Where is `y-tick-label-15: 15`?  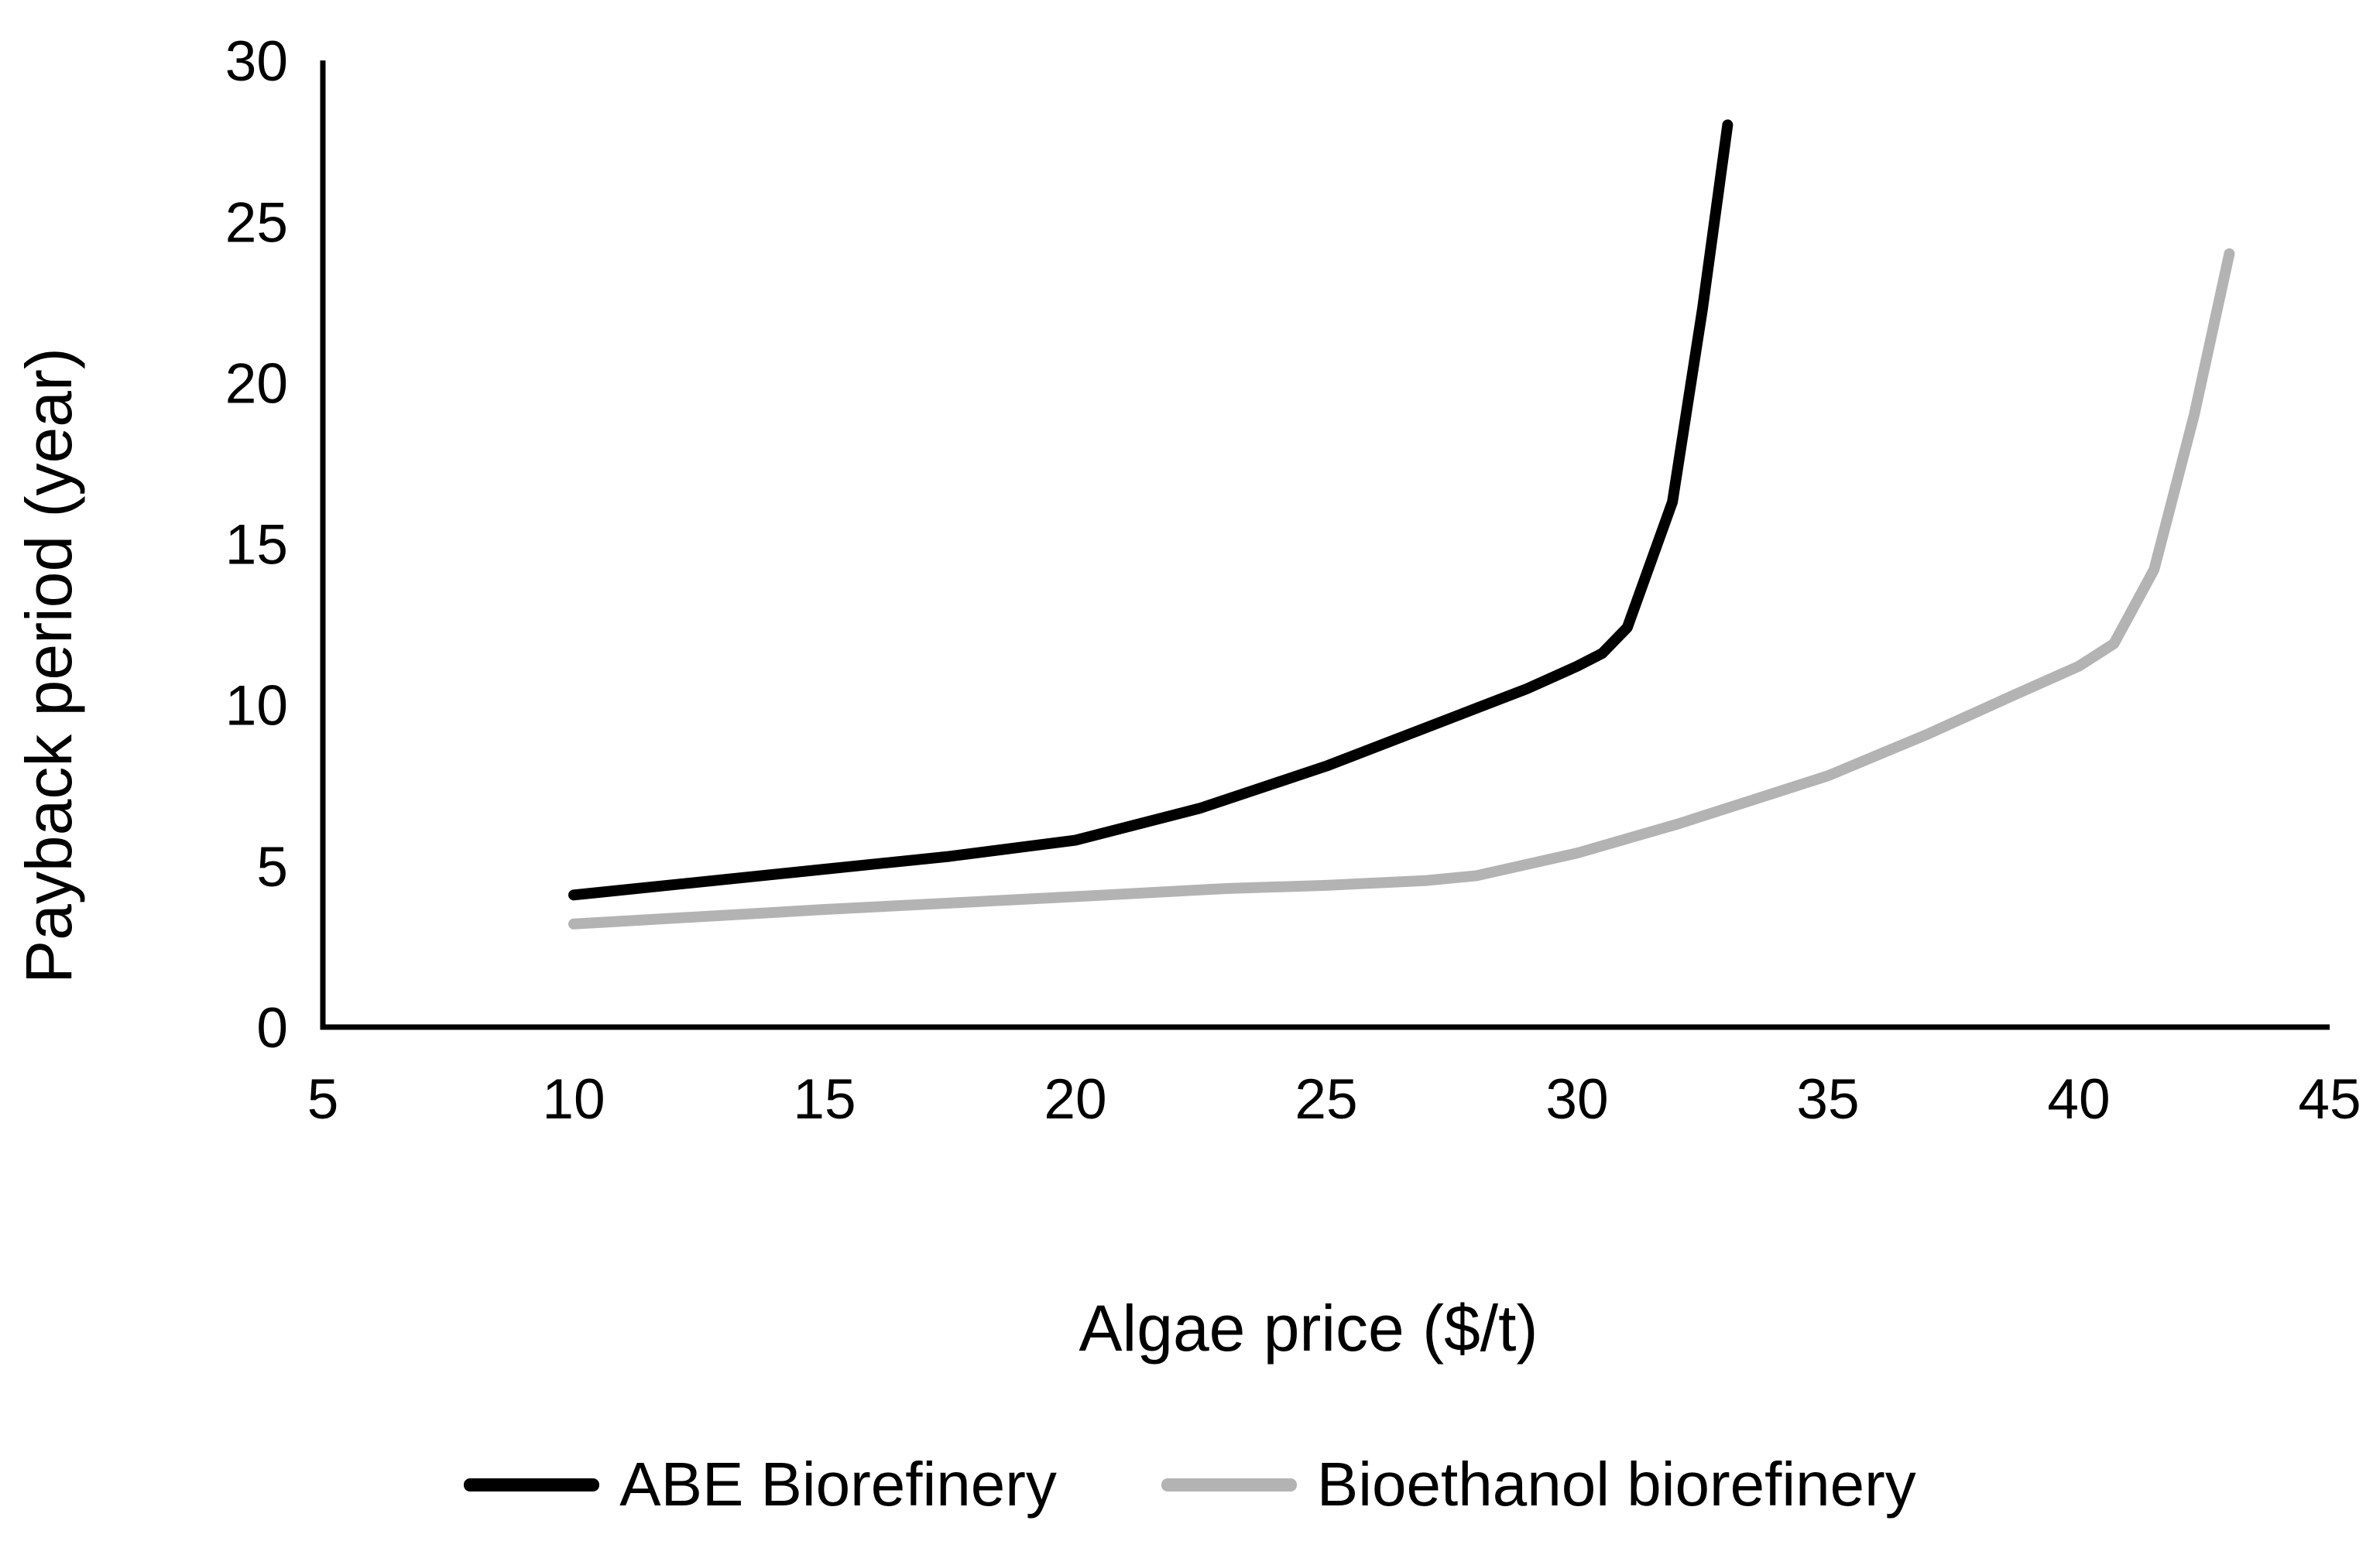 y-tick-label-15: 15 is located at coordinates (257, 545).